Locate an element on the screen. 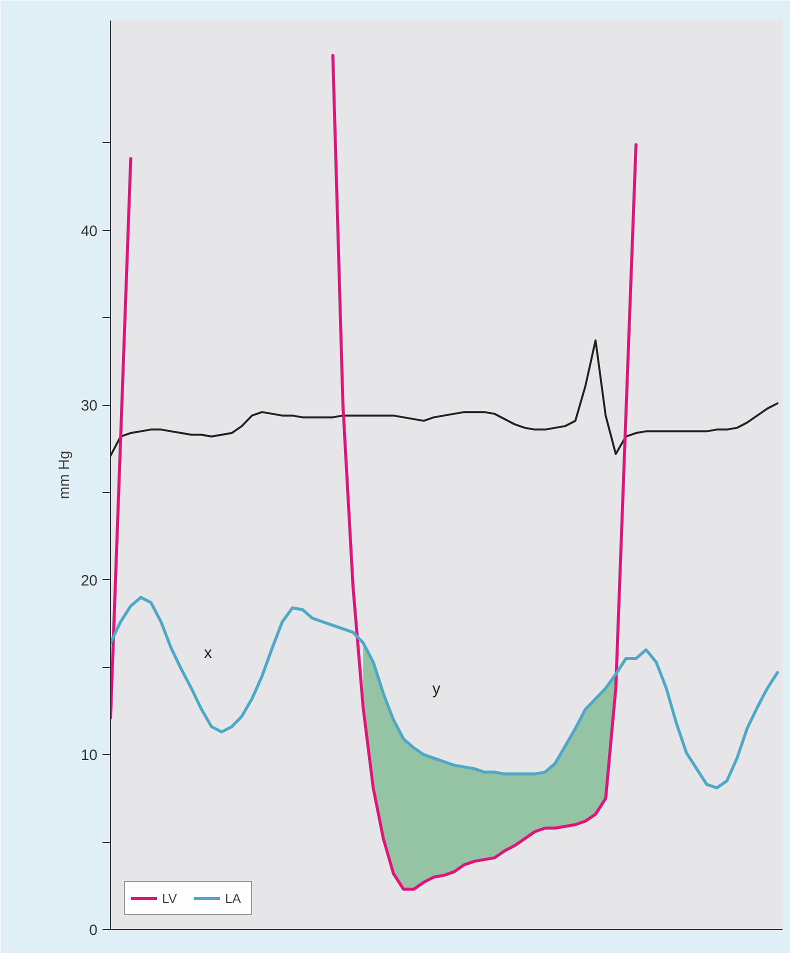 The width and height of the screenshot is (790, 953). y-tick-label: 10 is located at coordinates (89, 755).